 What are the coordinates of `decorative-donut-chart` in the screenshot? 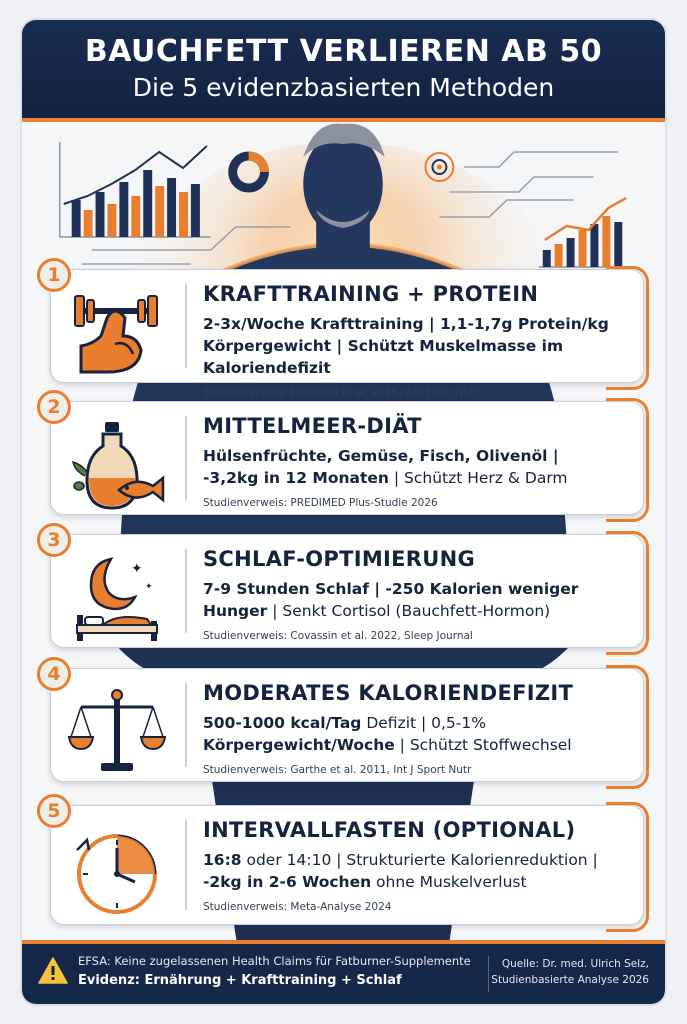 It's located at (248, 172).